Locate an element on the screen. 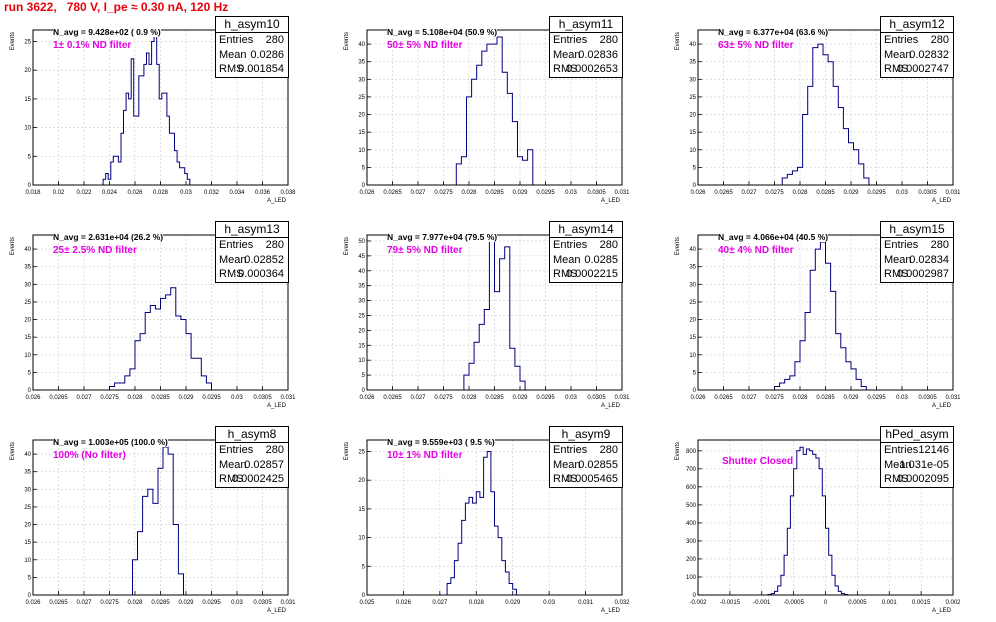 The width and height of the screenshot is (996, 622). stats-value-rms: 0.0002095 is located at coordinates (923, 479).